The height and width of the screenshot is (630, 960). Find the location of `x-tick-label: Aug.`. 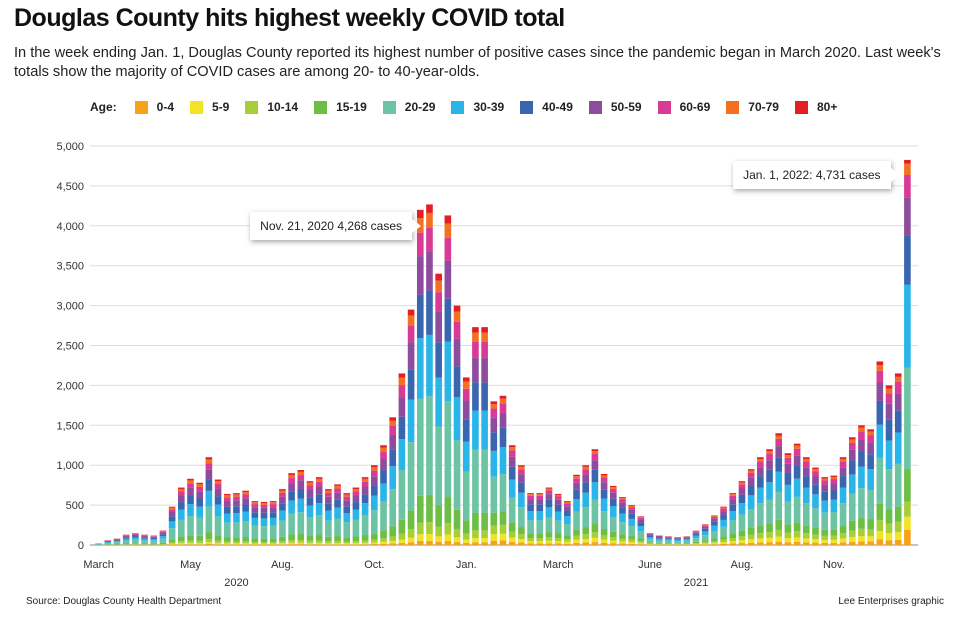

x-tick-label: Aug. is located at coordinates (282, 565).